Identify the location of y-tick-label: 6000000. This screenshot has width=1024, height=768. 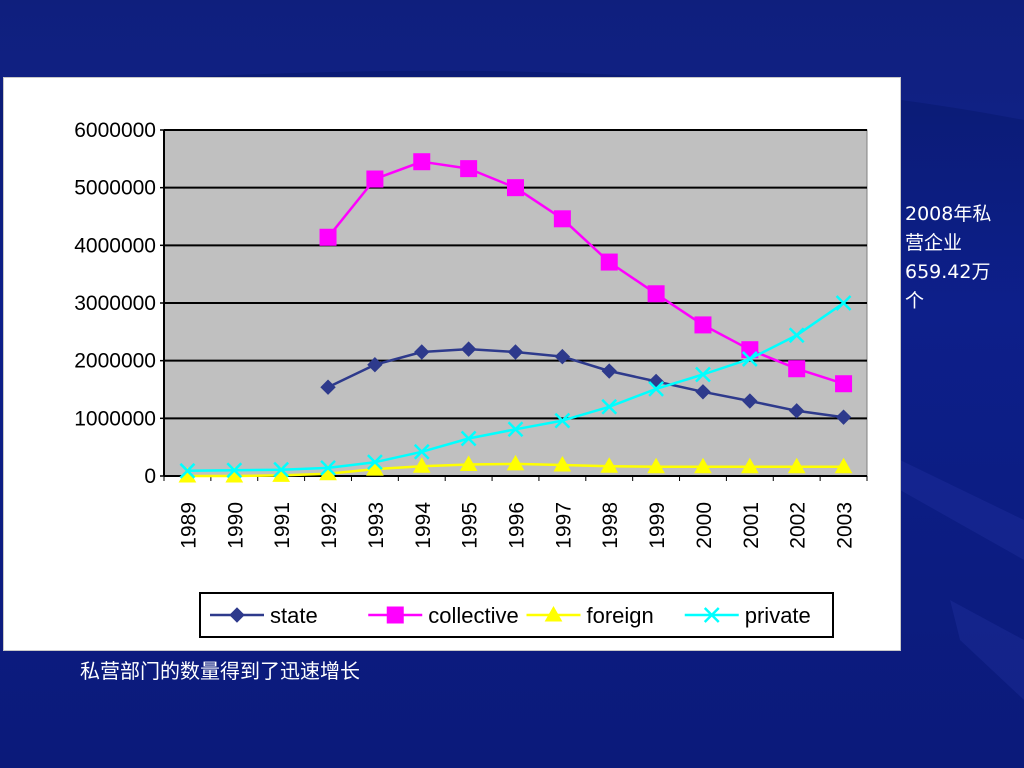
(115, 130).